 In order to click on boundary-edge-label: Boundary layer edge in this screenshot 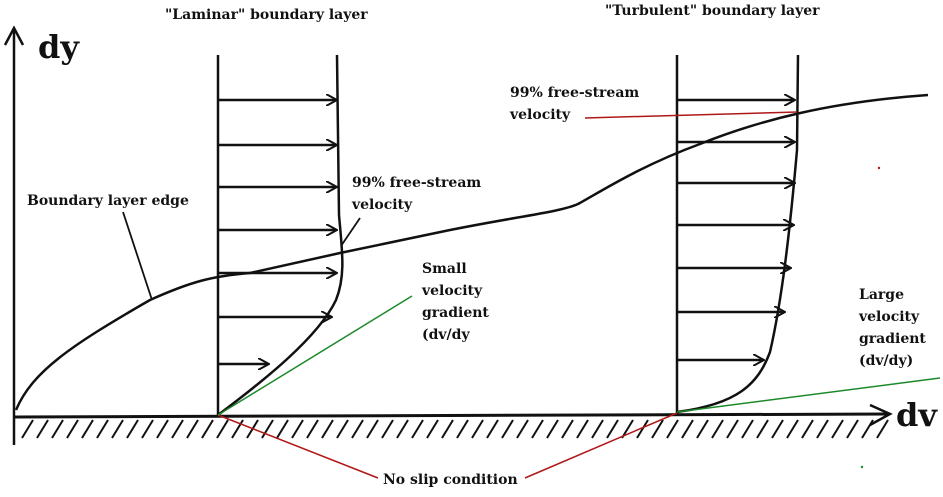, I will do `click(108, 201)`.